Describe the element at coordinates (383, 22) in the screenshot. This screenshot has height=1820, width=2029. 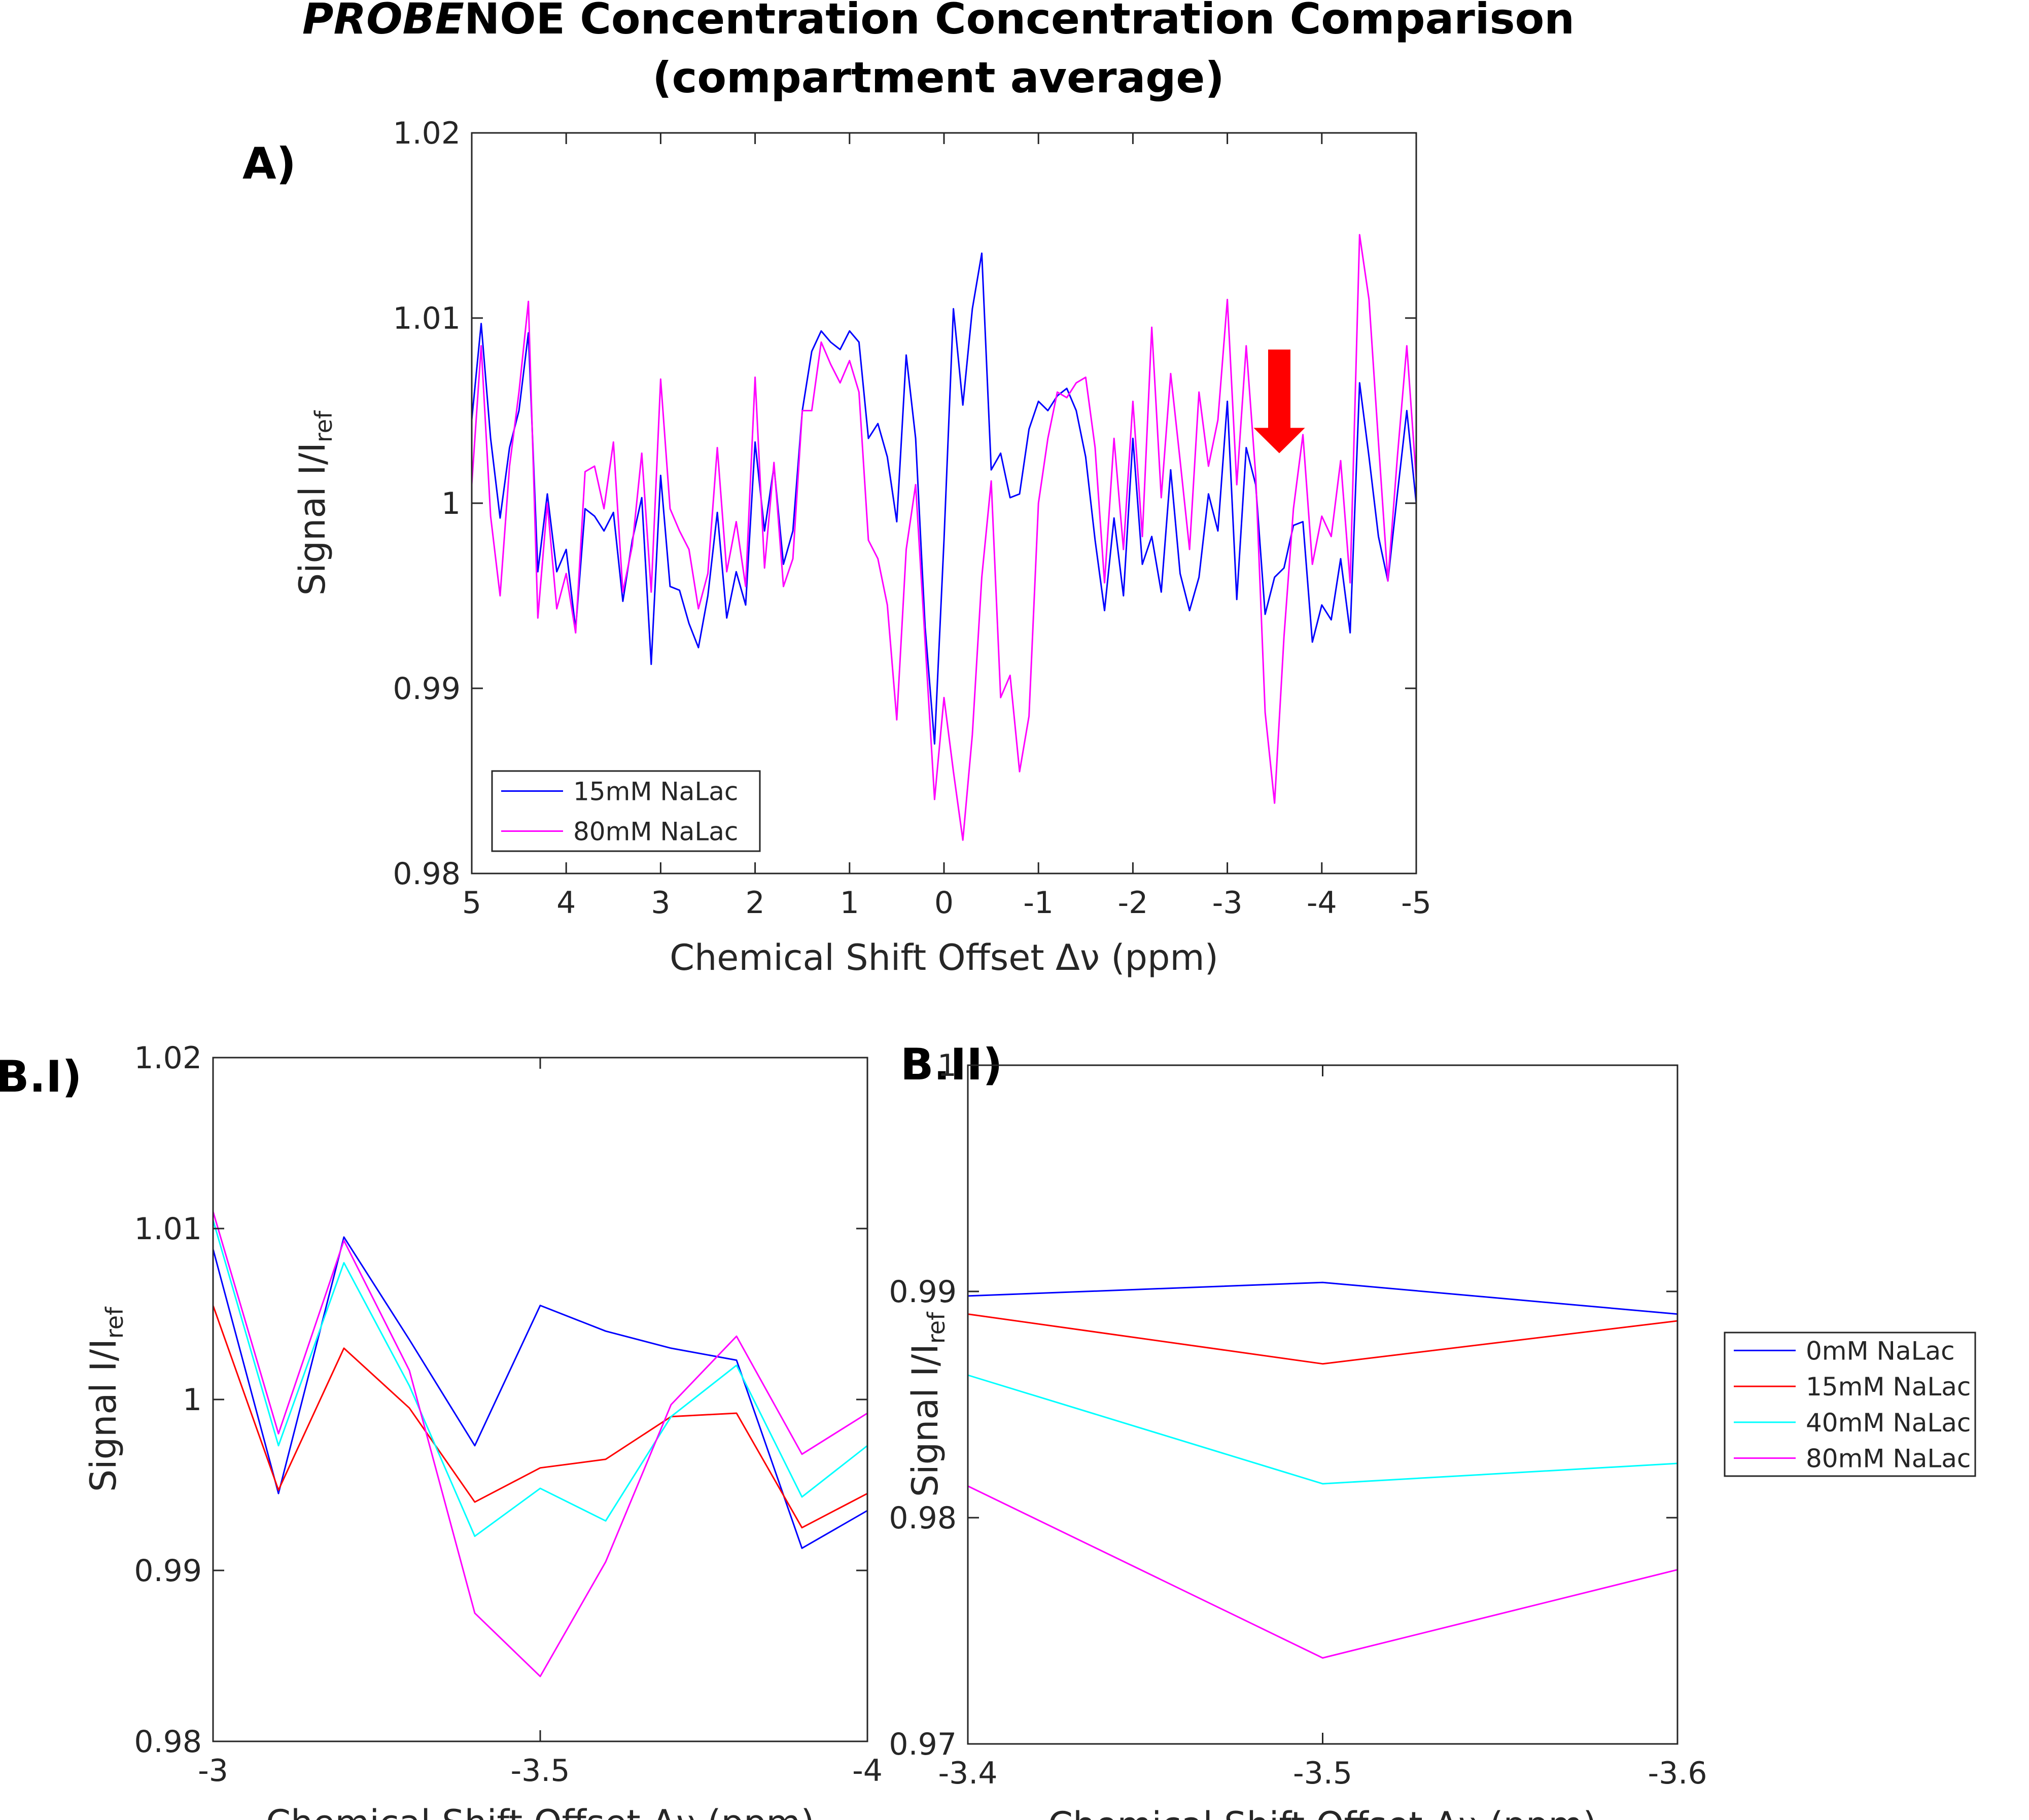
I see `figure-title-italic: PROBE` at that location.